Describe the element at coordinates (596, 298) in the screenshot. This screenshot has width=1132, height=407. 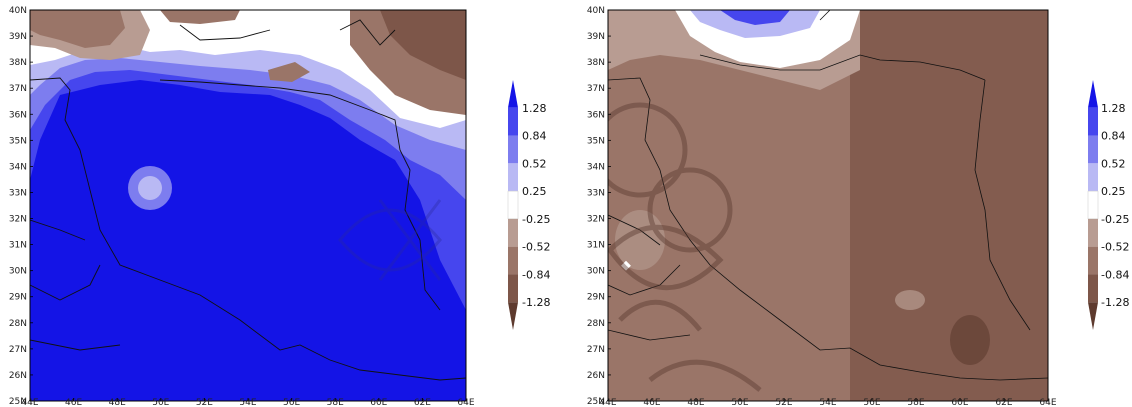
I see `right-lat-label: 29N` at that location.